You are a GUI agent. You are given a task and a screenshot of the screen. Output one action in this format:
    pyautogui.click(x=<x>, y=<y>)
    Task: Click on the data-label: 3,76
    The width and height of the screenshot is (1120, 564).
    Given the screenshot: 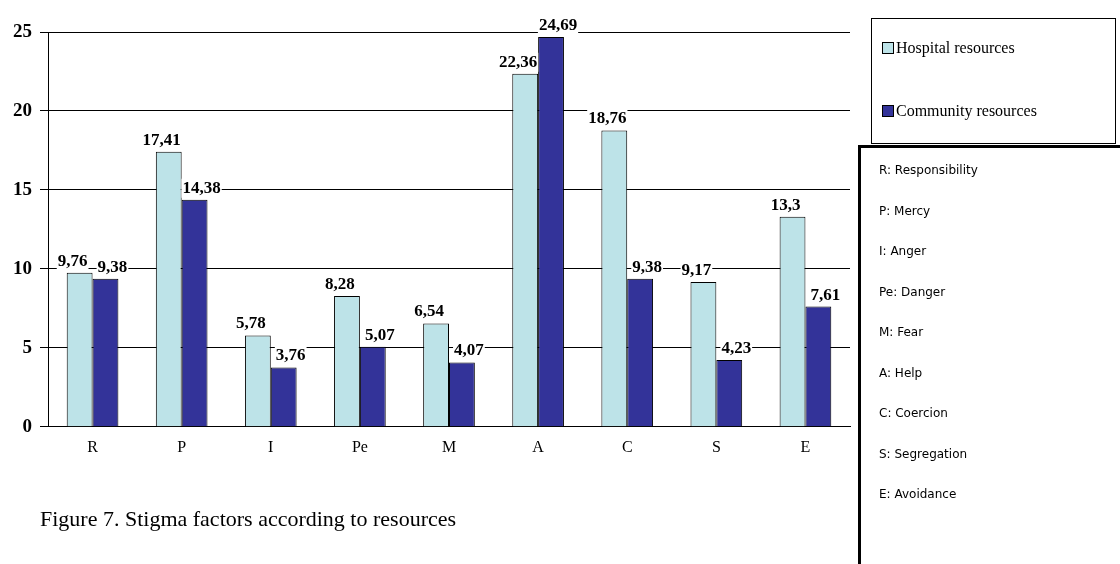 What is the action you would take?
    pyautogui.click(x=290, y=355)
    